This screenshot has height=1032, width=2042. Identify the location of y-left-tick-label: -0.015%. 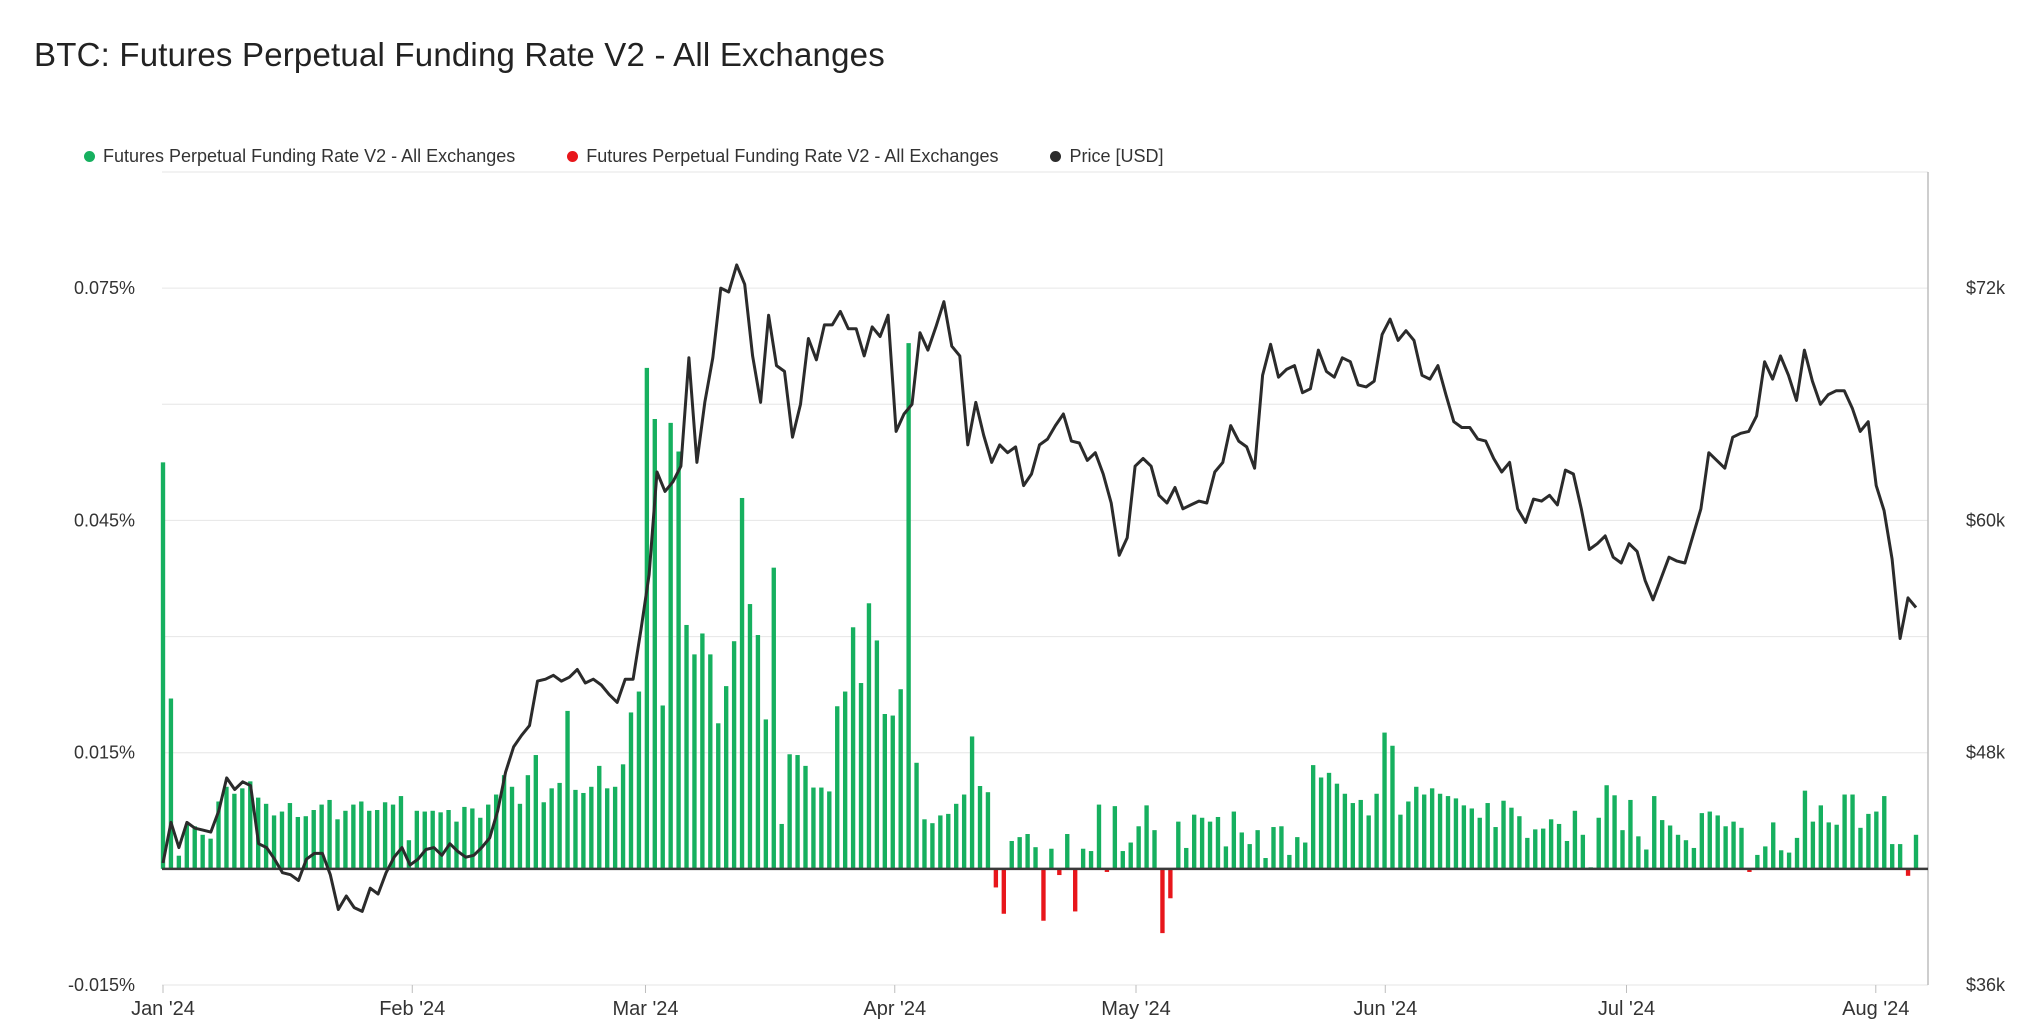
(101, 985).